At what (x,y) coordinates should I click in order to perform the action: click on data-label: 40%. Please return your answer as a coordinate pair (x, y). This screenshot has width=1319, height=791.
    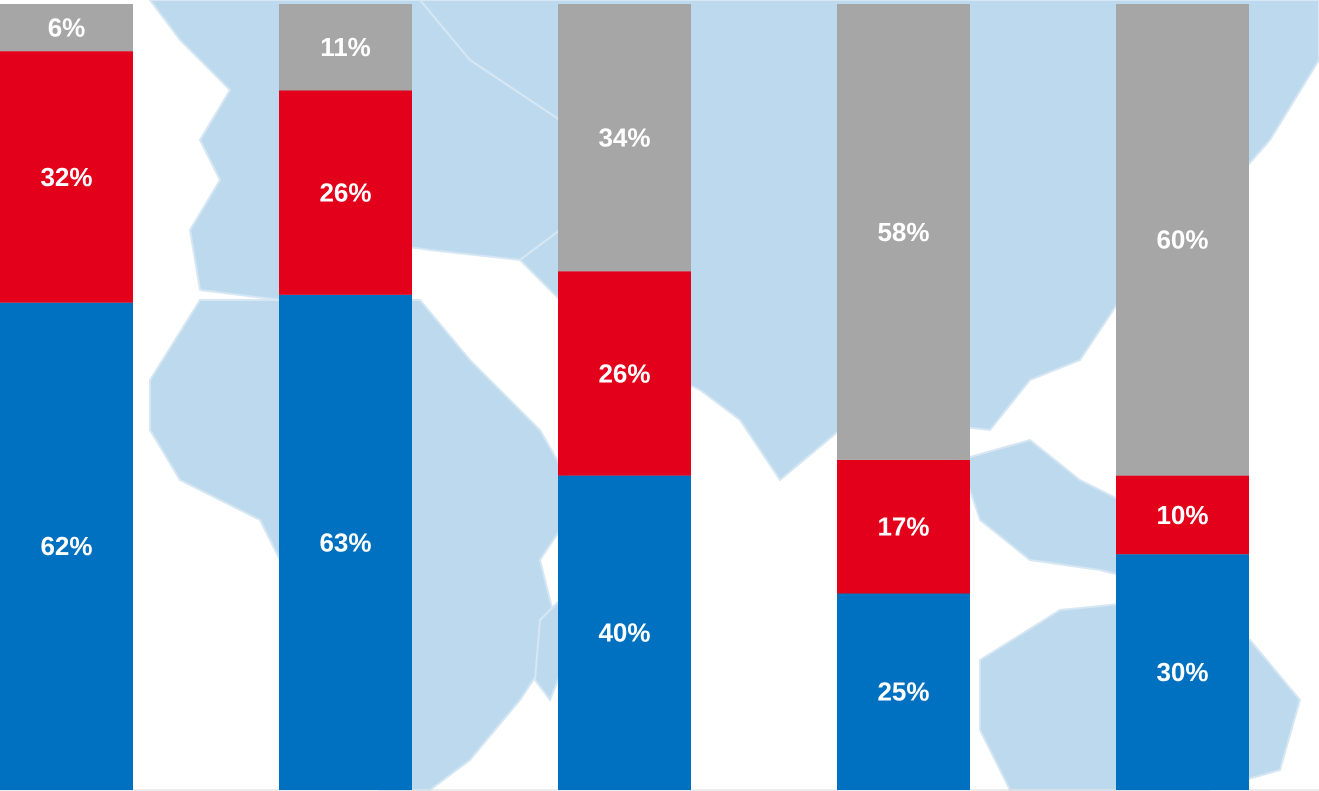
    Looking at the image, I should click on (624, 633).